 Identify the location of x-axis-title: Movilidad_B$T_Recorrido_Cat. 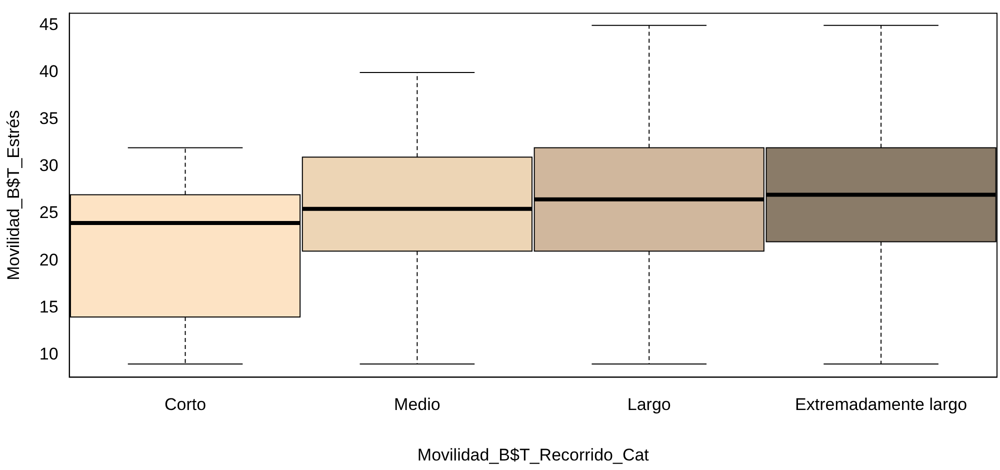
(533, 454).